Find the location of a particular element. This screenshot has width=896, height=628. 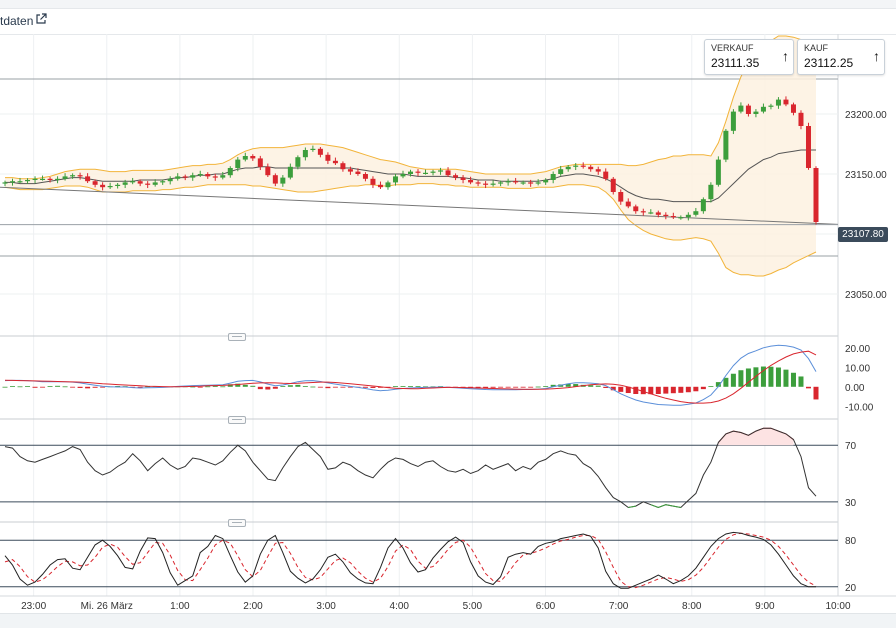

historical-data-link: tdaten is located at coordinates (17, 21).